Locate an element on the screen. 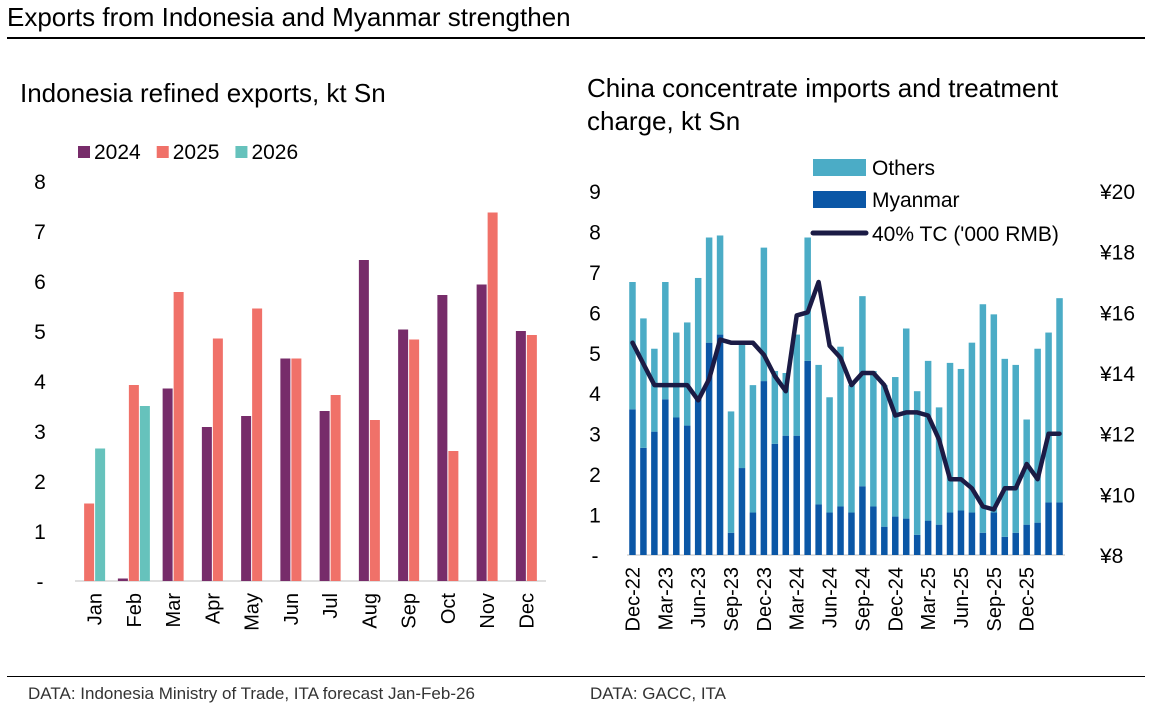 This screenshot has height=708, width=1150. bar-2025-jul is located at coordinates (335, 488).